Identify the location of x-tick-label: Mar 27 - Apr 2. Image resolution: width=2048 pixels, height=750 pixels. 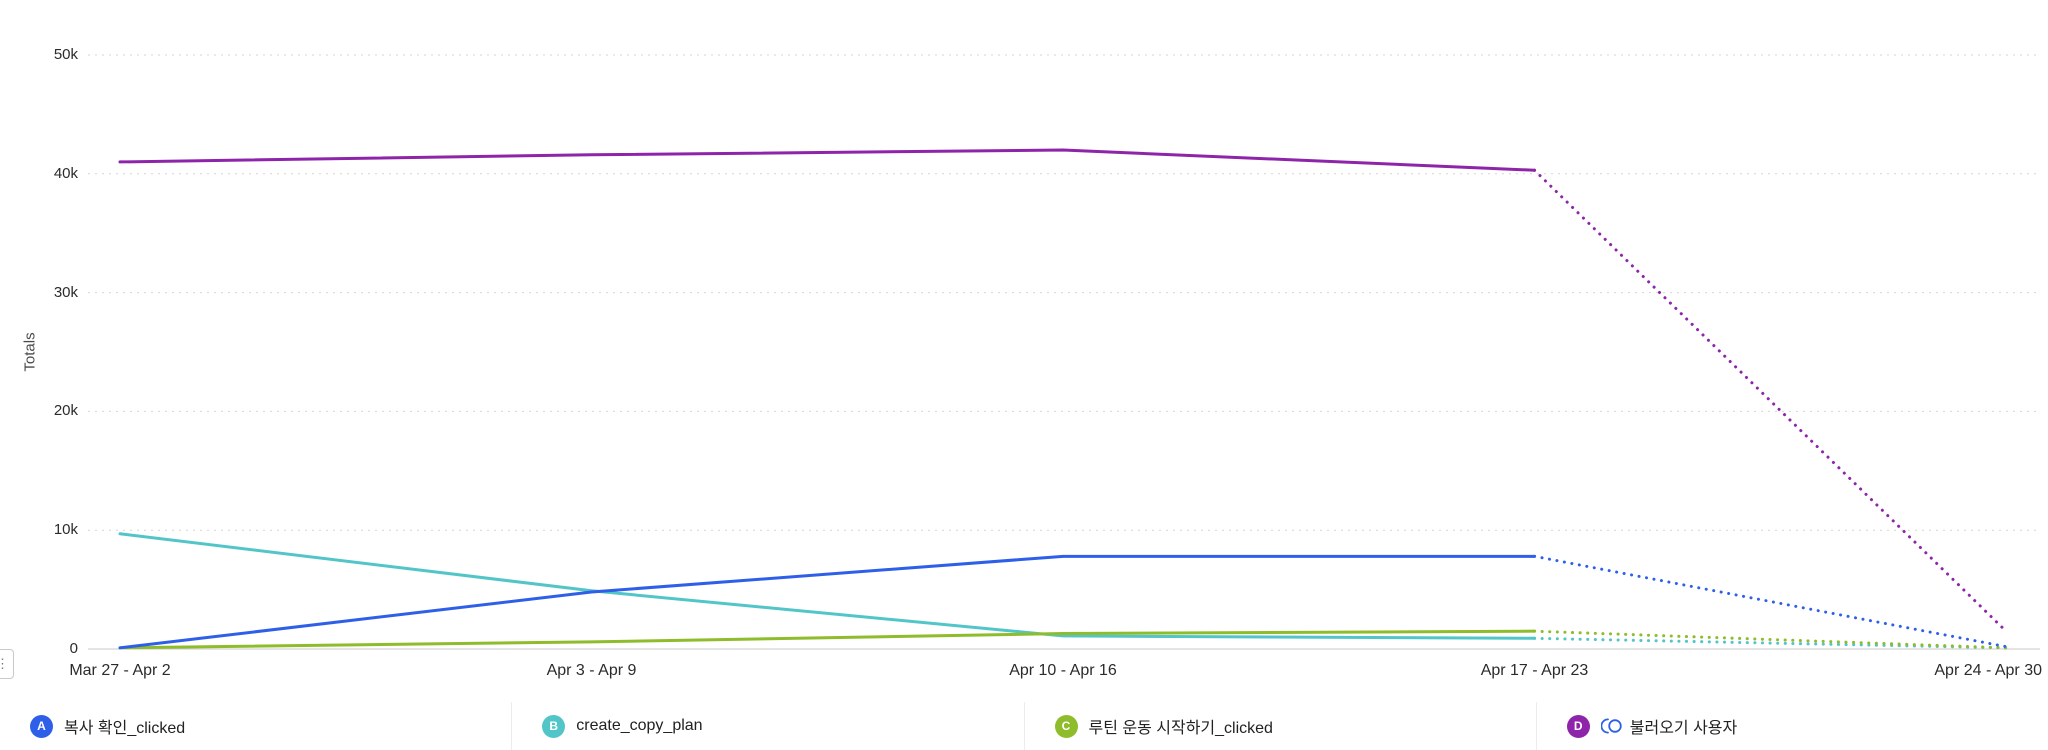
(120, 670).